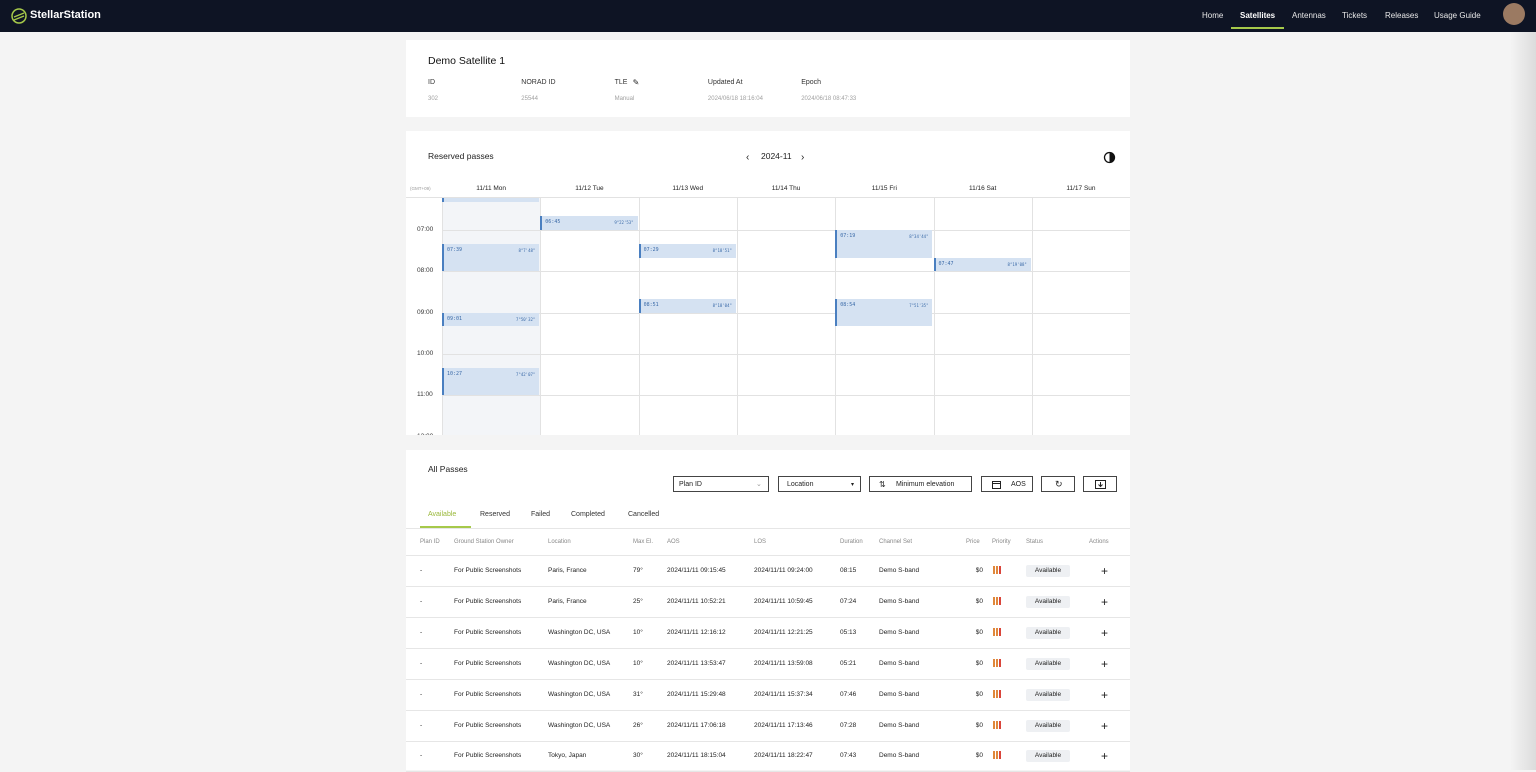 The image size is (1536, 772). Describe the element at coordinates (491, 257) in the screenshot. I see `pass-block: 07:39 8°7'48"` at that location.